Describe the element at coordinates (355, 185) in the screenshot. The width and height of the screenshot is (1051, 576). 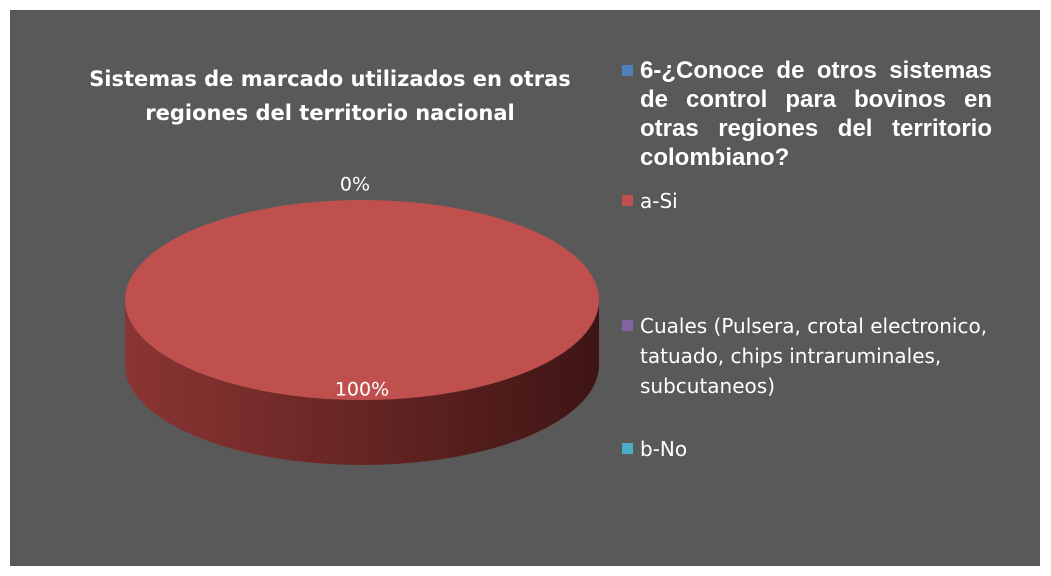
I see `data-label: 0%` at that location.